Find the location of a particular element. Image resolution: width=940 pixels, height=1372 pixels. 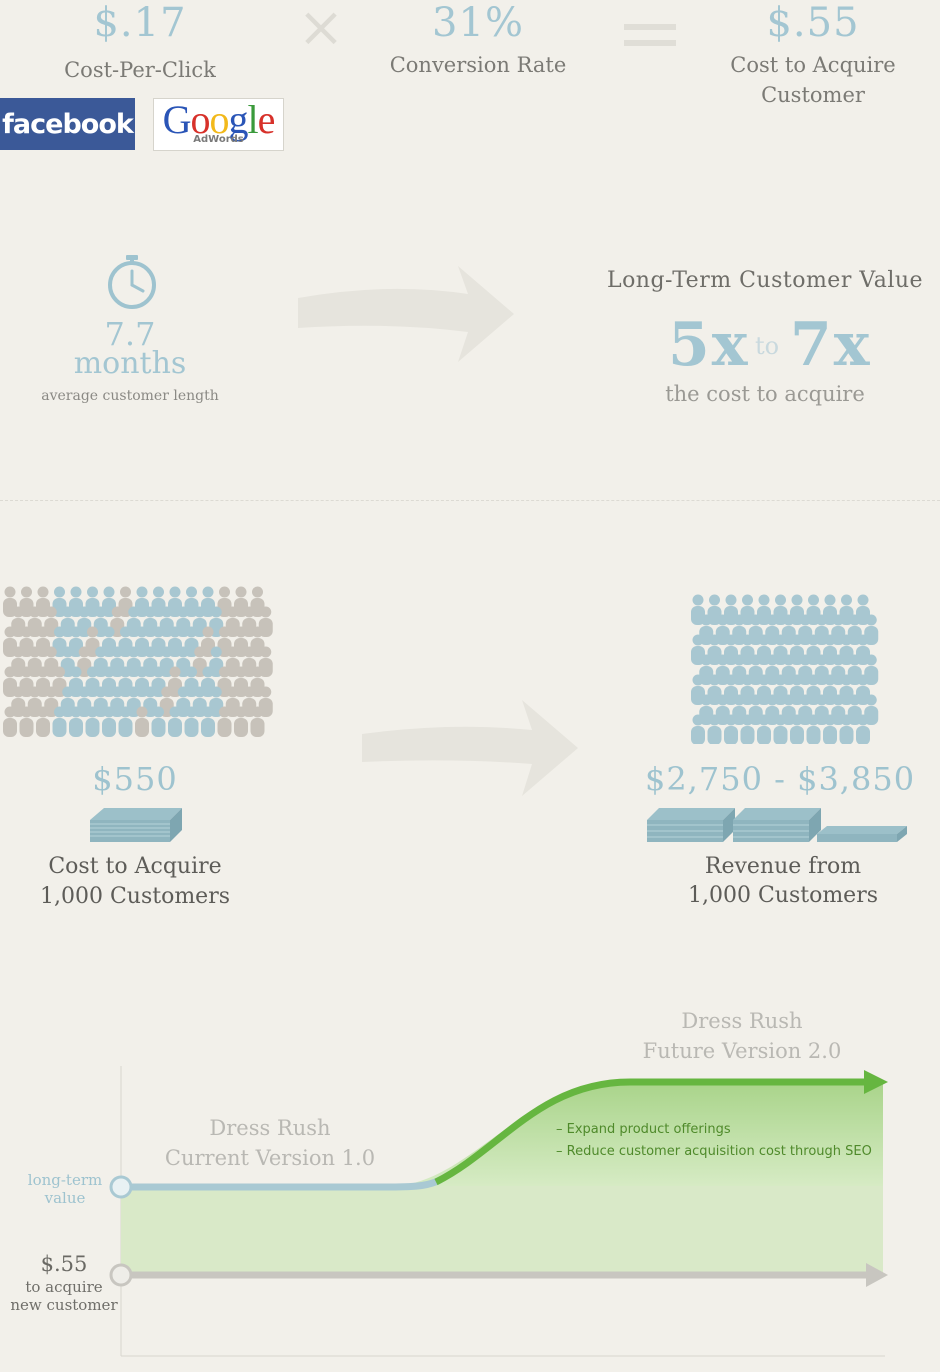

revenue-line2: 1,000 Customers is located at coordinates (783, 895).